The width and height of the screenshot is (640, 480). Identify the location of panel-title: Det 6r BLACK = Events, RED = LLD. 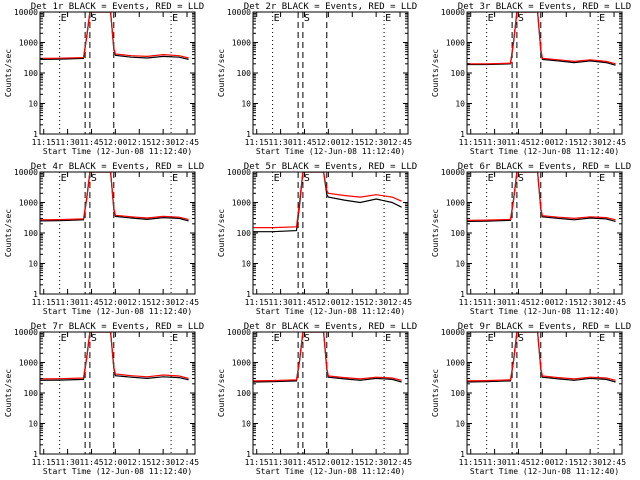
(544, 167).